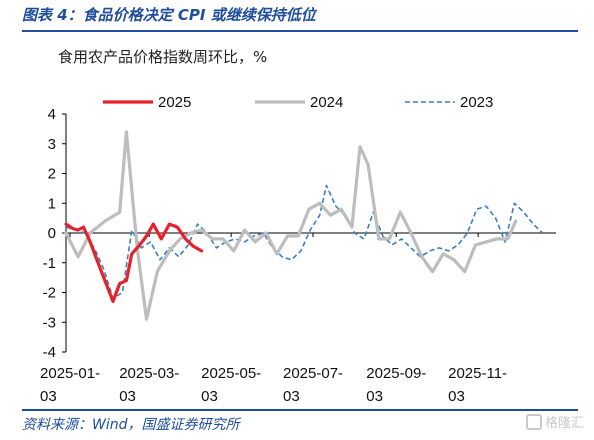 The width and height of the screenshot is (594, 440). What do you see at coordinates (49, 322) in the screenshot?
I see `y-tick-label: -3` at bounding box center [49, 322].